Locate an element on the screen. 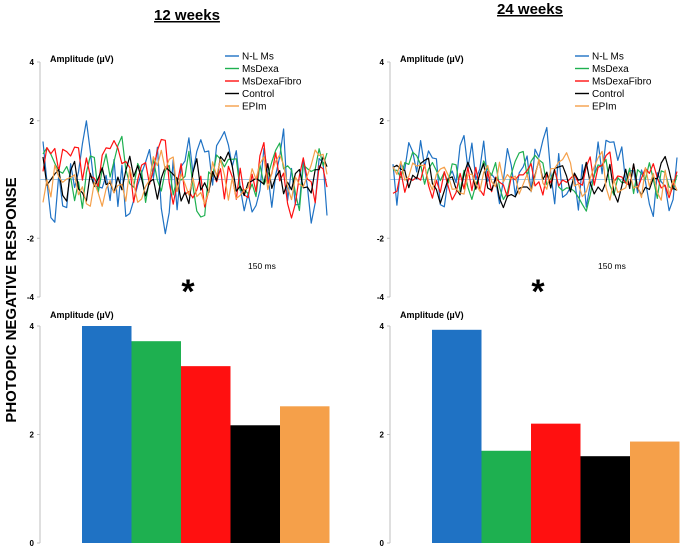  trace-n-l-ms is located at coordinates (185, 177).